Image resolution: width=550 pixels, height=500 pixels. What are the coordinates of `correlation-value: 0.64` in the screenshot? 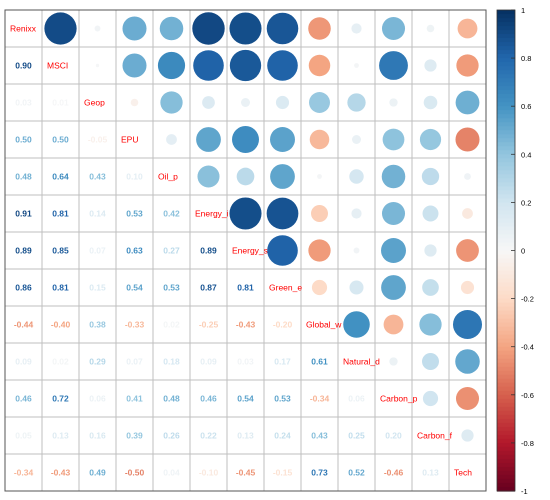 It's located at (60, 177).